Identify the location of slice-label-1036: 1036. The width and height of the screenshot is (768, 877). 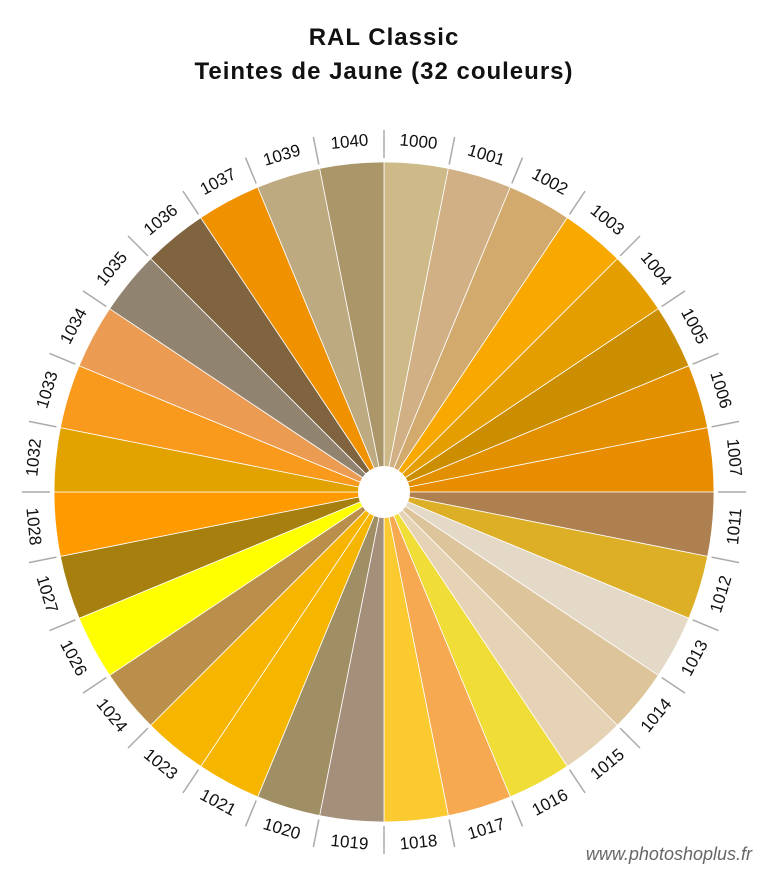
(160, 220).